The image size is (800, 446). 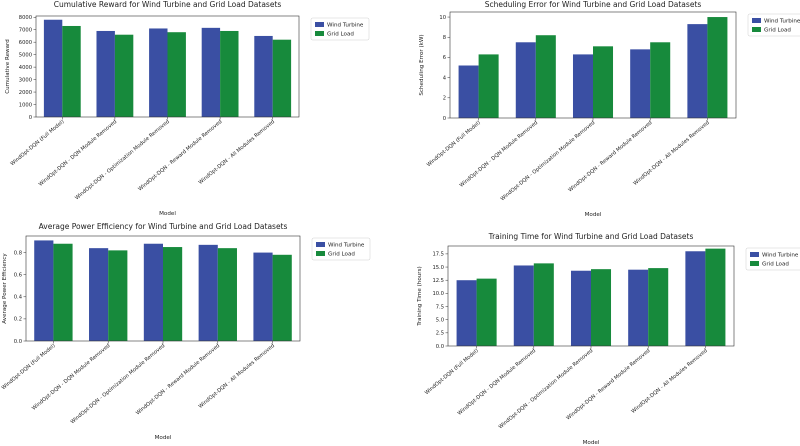 What do you see at coordinates (438, 294) in the screenshot?
I see `y-tick-label: 10.0` at bounding box center [438, 294].